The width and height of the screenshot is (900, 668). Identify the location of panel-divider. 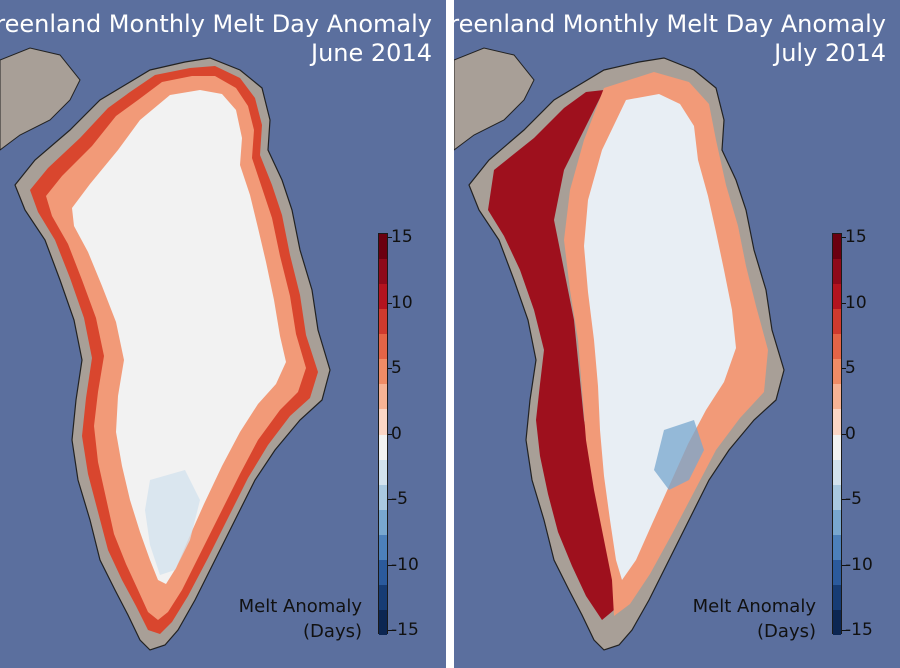
(450, 334).